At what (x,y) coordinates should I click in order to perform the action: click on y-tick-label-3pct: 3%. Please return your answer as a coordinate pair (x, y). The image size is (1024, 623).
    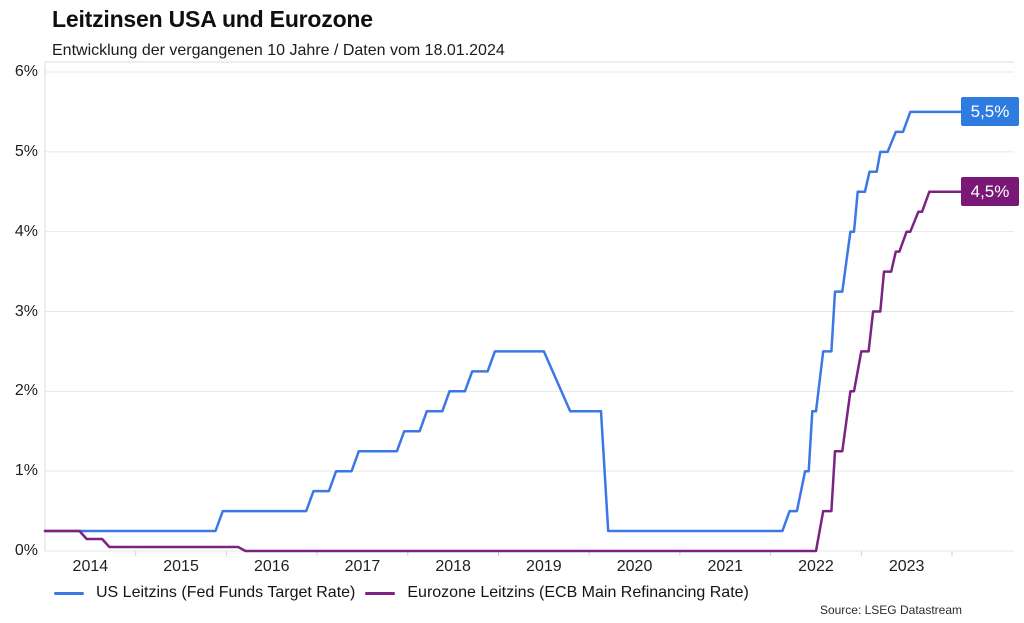
    Looking at the image, I should click on (26, 311).